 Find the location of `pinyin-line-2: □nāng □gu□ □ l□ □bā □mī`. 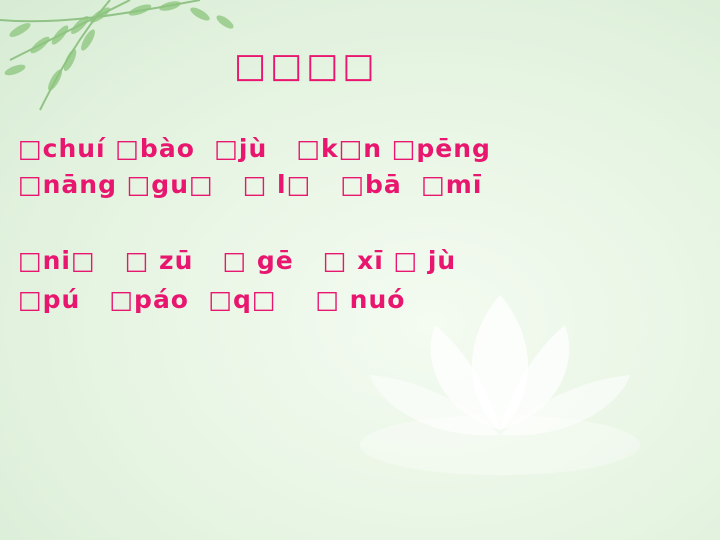

pinyin-line-2: □nāng □gu□ □ l□ □bā □mī is located at coordinates (250, 184).